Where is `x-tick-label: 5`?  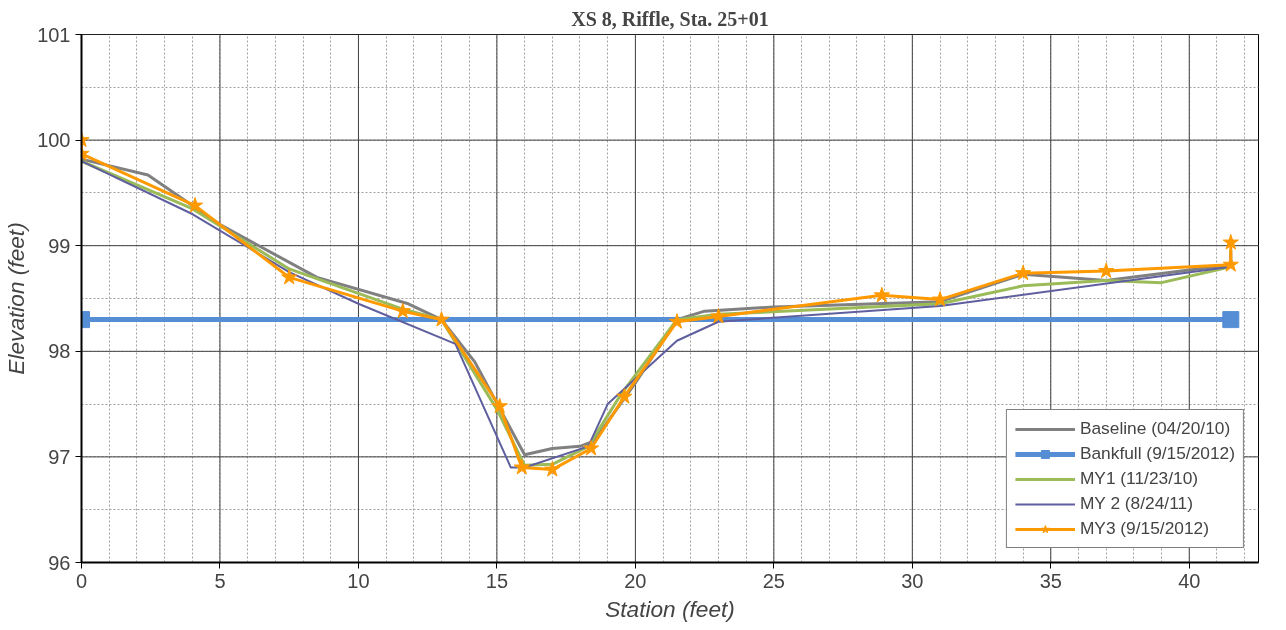 x-tick-label: 5 is located at coordinates (220, 580).